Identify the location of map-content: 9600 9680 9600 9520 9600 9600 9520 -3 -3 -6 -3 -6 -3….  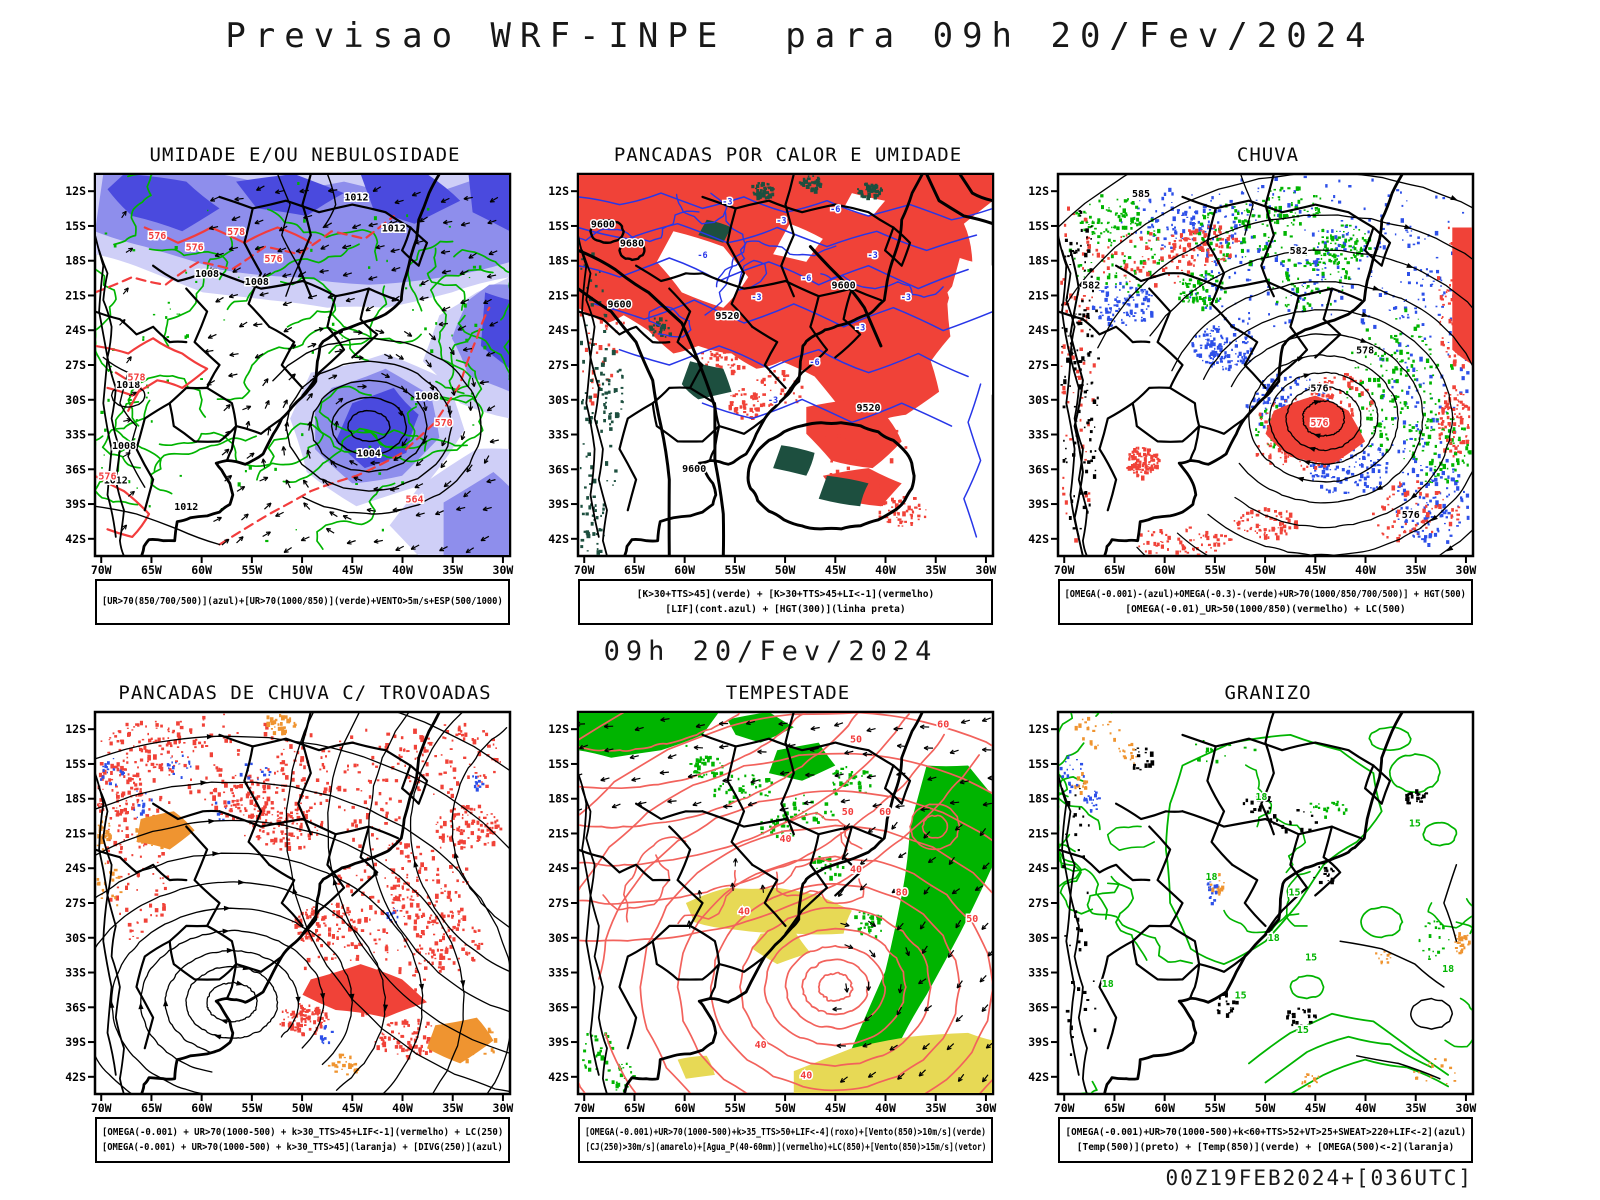
(785, 365).